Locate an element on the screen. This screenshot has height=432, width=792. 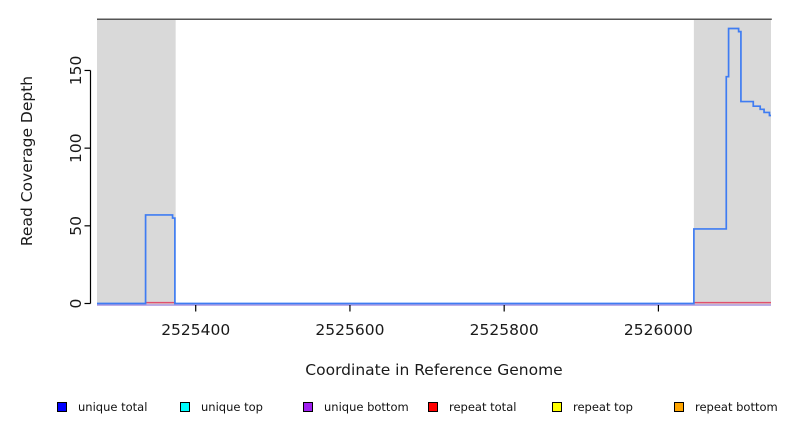
legend-label: repeat bottom is located at coordinates (736, 407).